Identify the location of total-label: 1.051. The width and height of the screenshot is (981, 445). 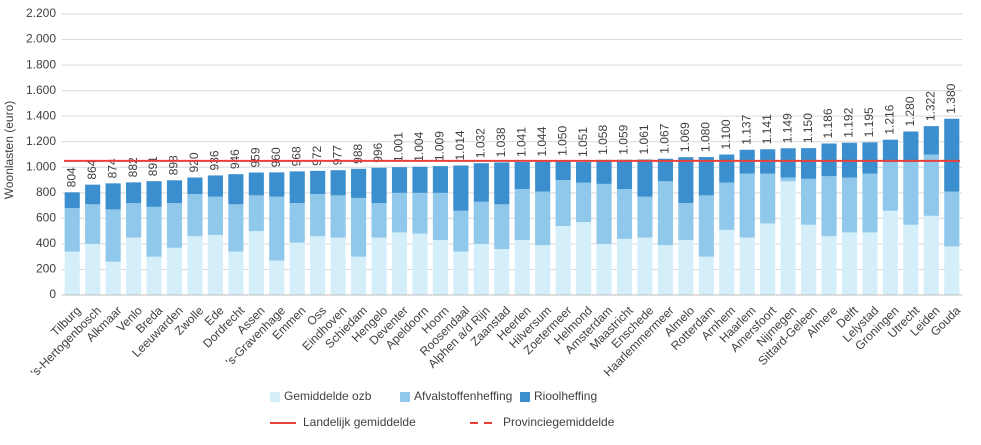
(583, 142).